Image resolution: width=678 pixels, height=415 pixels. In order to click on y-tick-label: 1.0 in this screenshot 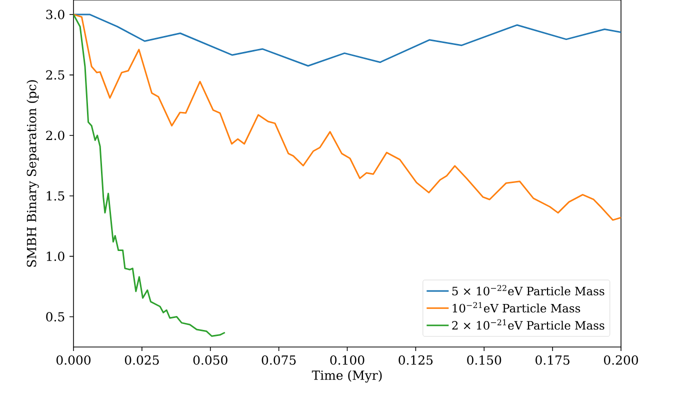, I will do `click(55, 257)`.